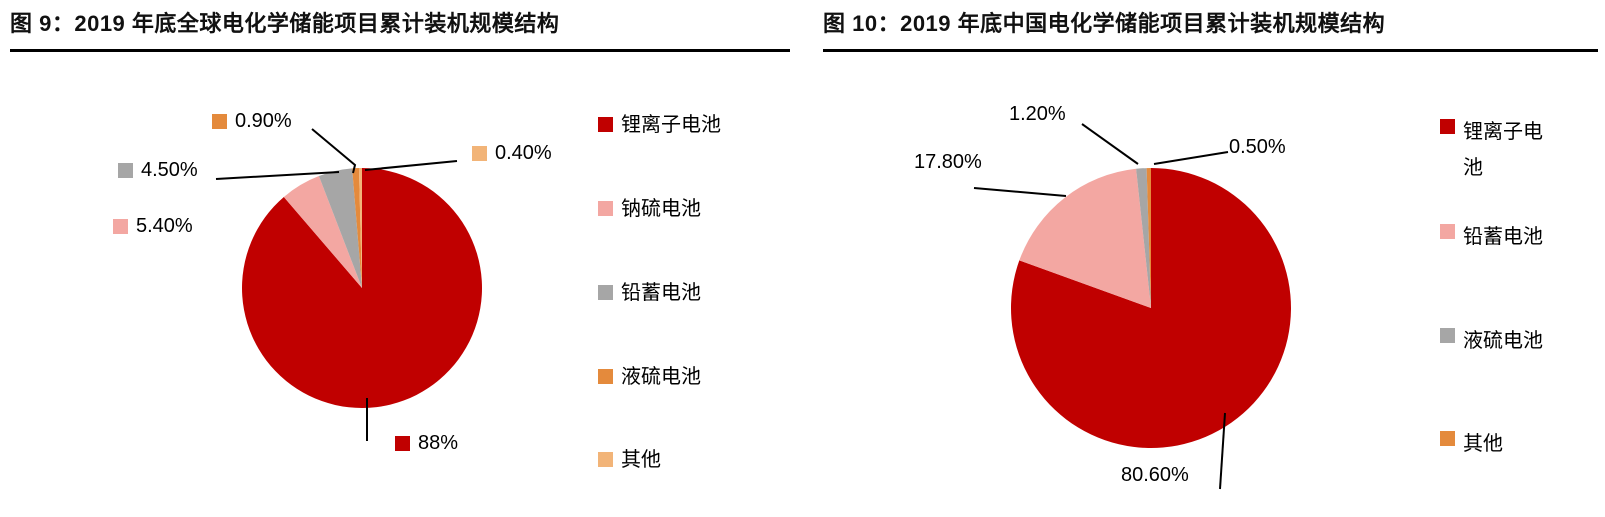 This screenshot has height=517, width=1605. I want to click on data-label: 1.20%, so click(1037, 114).